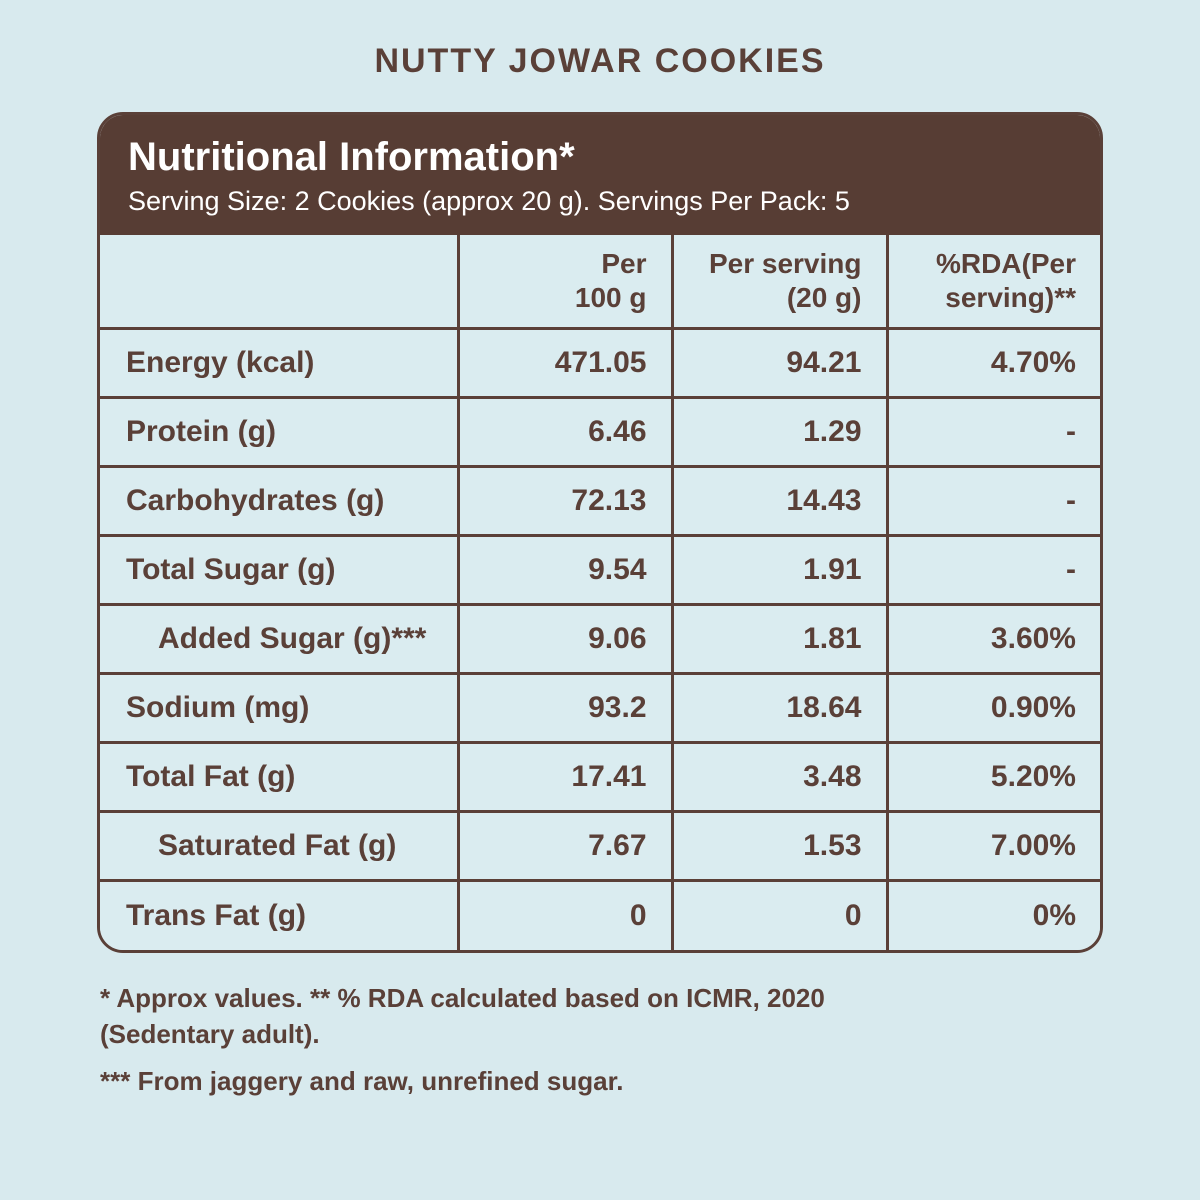 The width and height of the screenshot is (1200, 1200). Describe the element at coordinates (279, 281) in the screenshot. I see `col-header-nutrient` at that location.